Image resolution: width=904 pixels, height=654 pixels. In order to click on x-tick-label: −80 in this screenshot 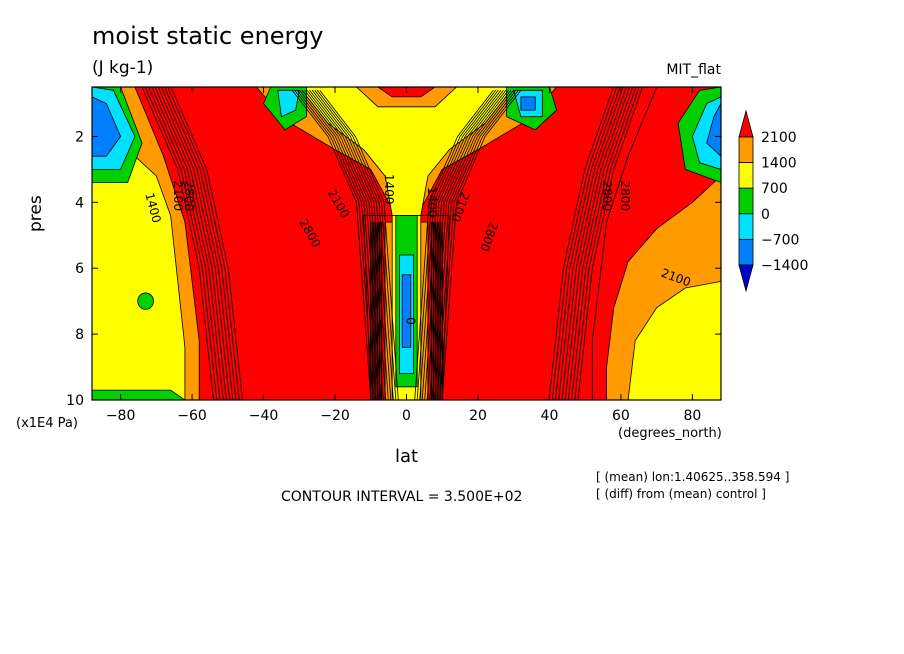, I will do `click(121, 416)`.